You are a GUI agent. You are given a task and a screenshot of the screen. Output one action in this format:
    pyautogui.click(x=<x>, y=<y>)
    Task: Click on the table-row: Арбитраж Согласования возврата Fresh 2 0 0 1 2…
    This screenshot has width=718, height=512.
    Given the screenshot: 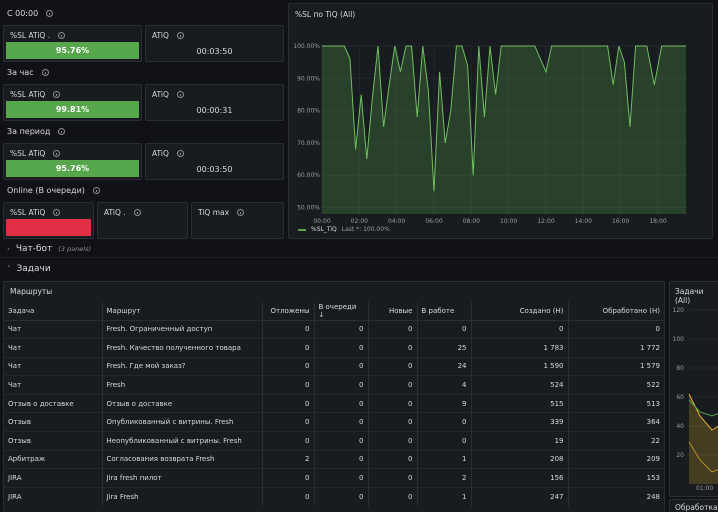 What is the action you would take?
    pyautogui.click(x=334, y=459)
    